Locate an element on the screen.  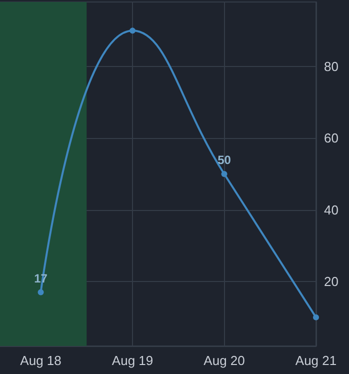
x-tick-label: Aug 18 is located at coordinates (41, 360).